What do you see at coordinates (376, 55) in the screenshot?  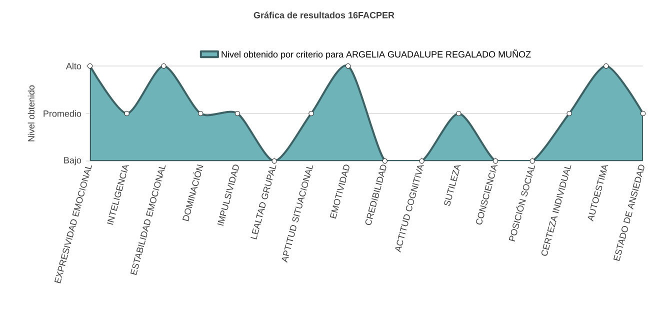 I see `legend-label: Nivel obtenido por criterio para ARGELIA GUADALUPE REGALADO MUÑOZ` at bounding box center [376, 55].